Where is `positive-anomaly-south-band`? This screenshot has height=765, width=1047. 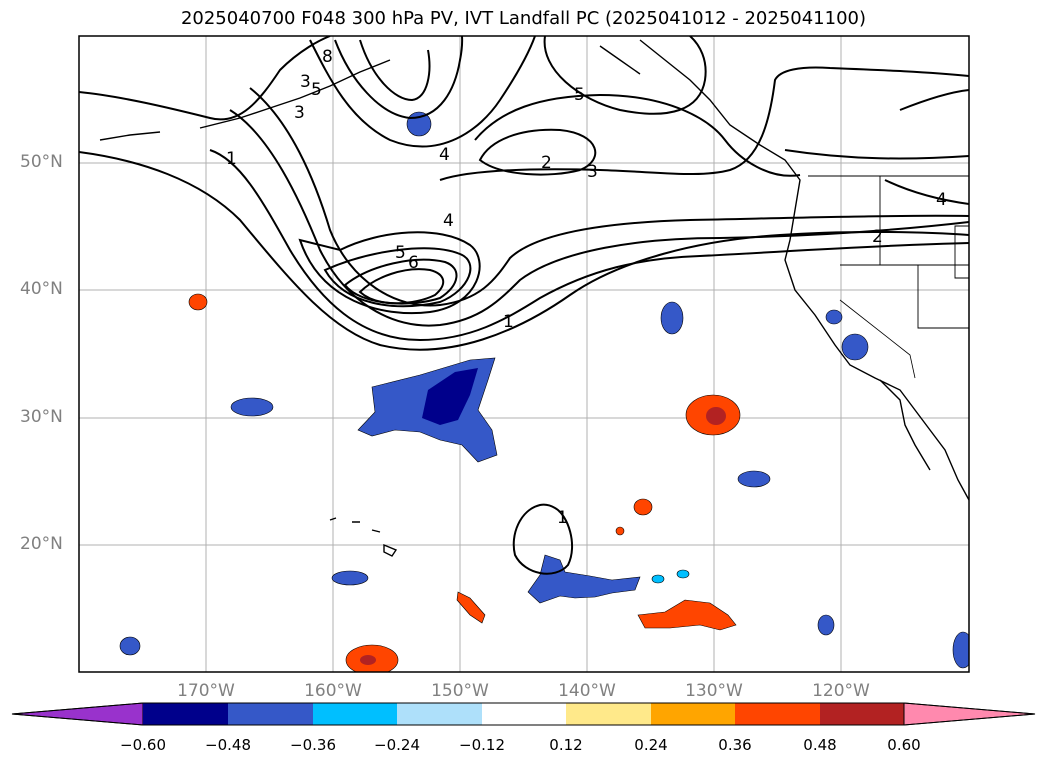
positive-anomaly-south-band is located at coordinates (687, 615).